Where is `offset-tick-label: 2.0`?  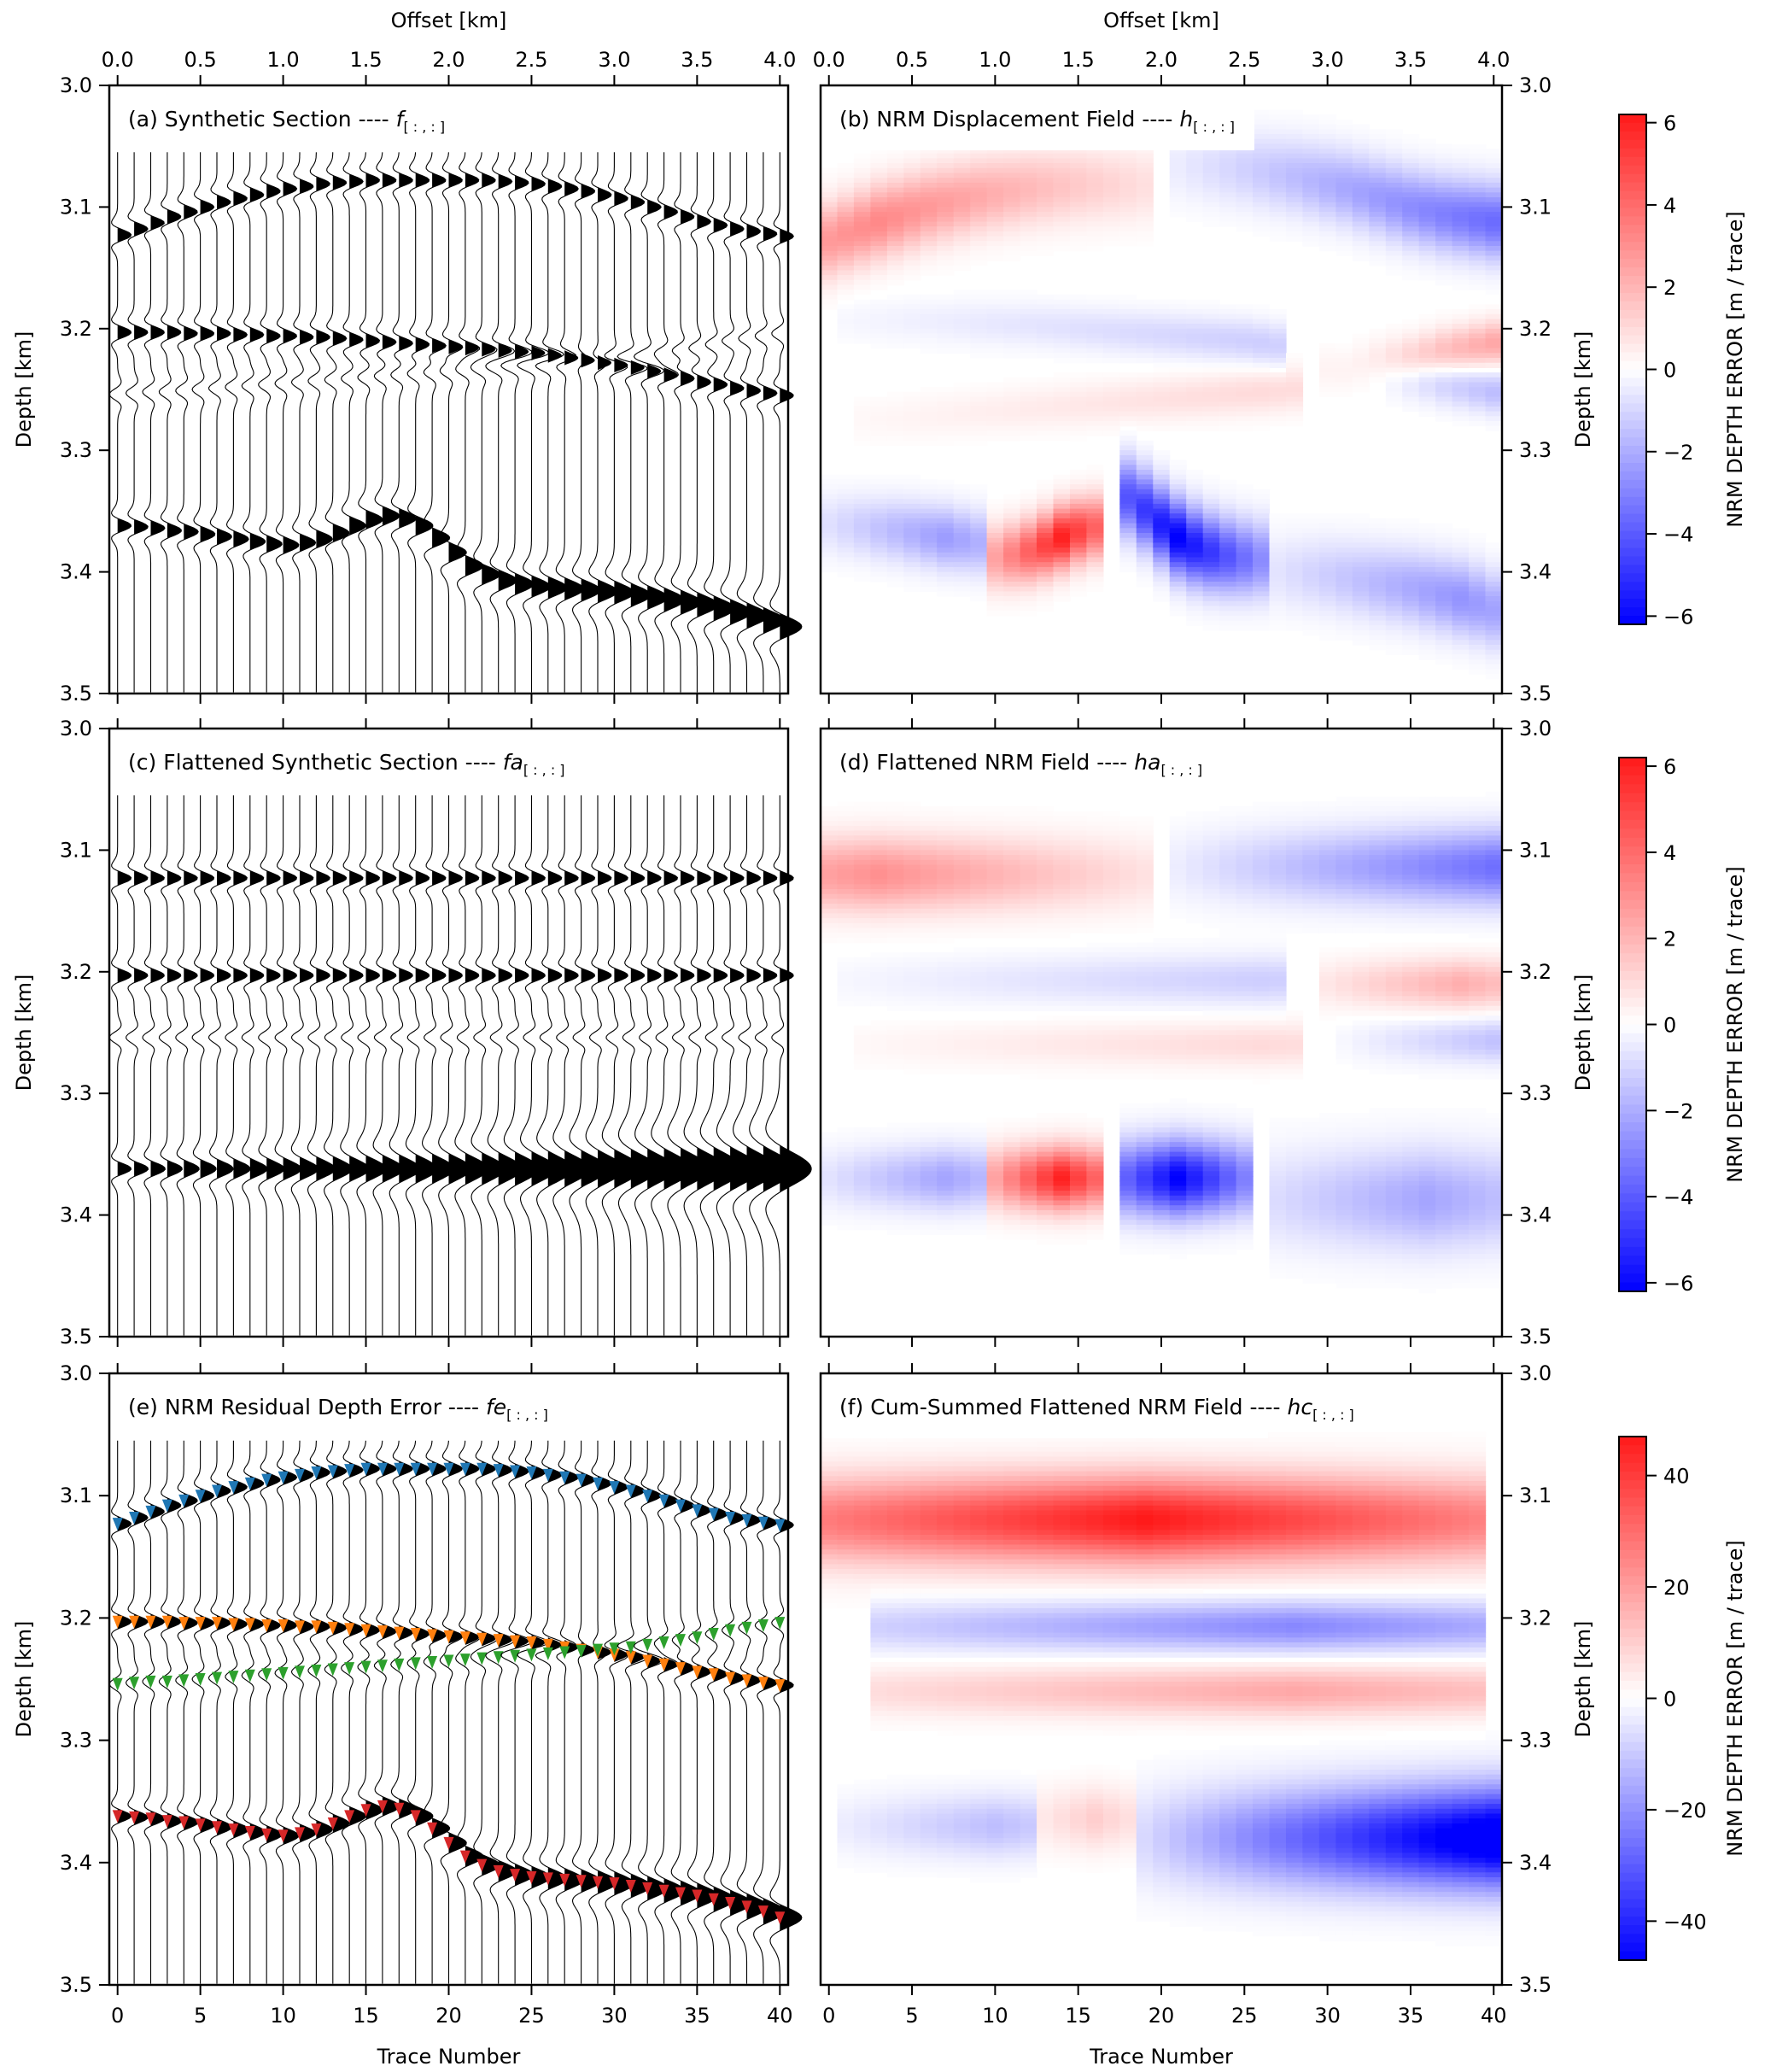 offset-tick-label: 2.0 is located at coordinates (1161, 60).